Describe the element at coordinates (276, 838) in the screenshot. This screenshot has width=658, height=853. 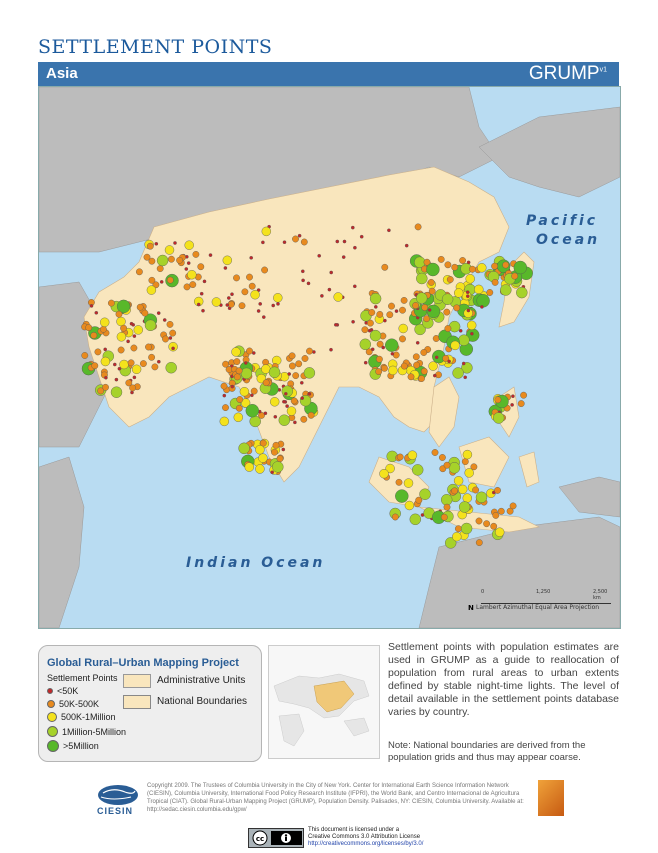
I see `cc-license-badge: cc` at that location.